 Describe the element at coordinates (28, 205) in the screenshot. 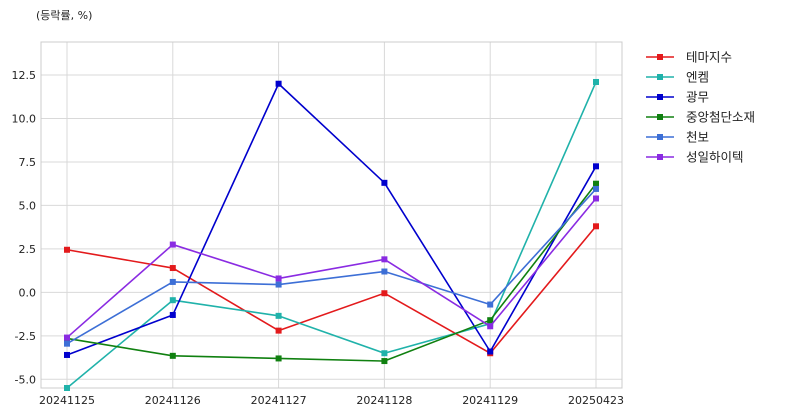

I see `y-tick-label: 5.0` at that location.